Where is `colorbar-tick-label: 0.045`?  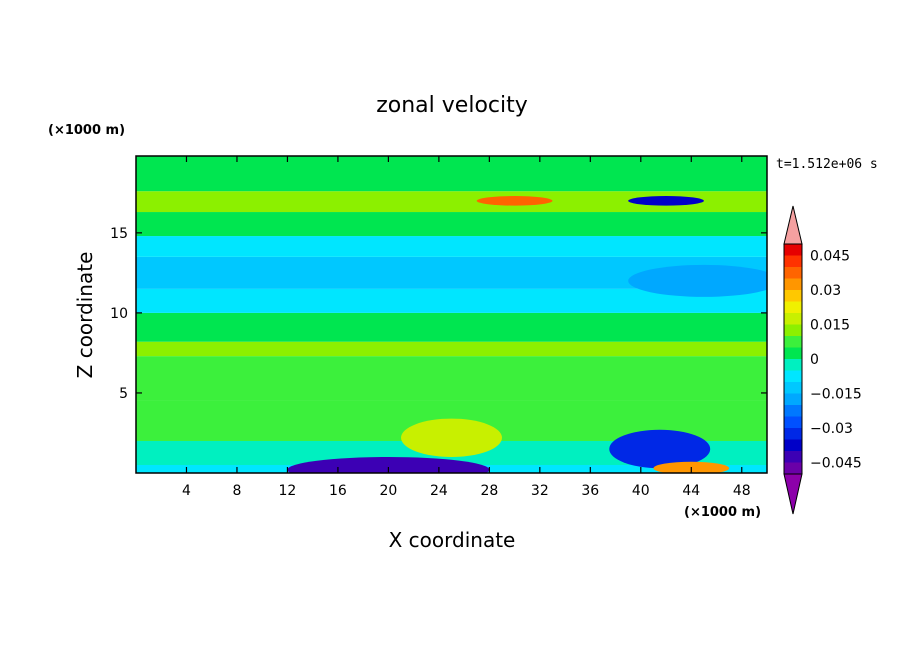 colorbar-tick-label: 0.045 is located at coordinates (830, 257).